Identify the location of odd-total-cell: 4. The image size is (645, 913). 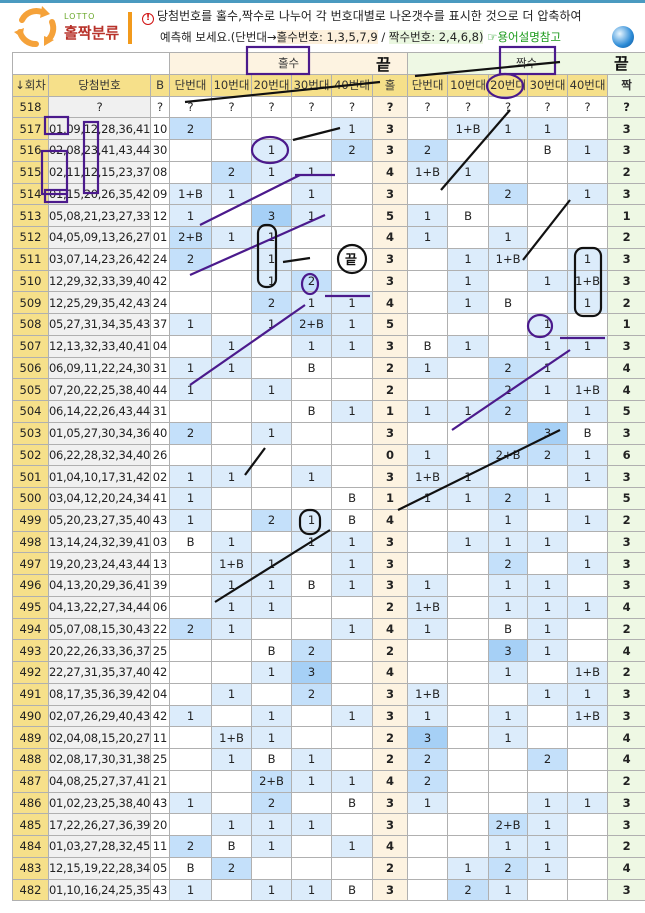
(390, 172).